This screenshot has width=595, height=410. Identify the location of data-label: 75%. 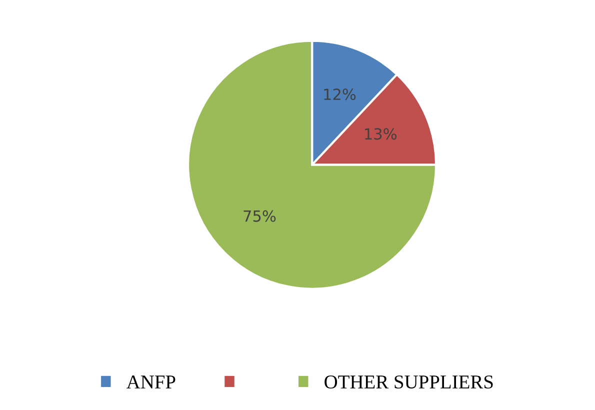
(260, 216).